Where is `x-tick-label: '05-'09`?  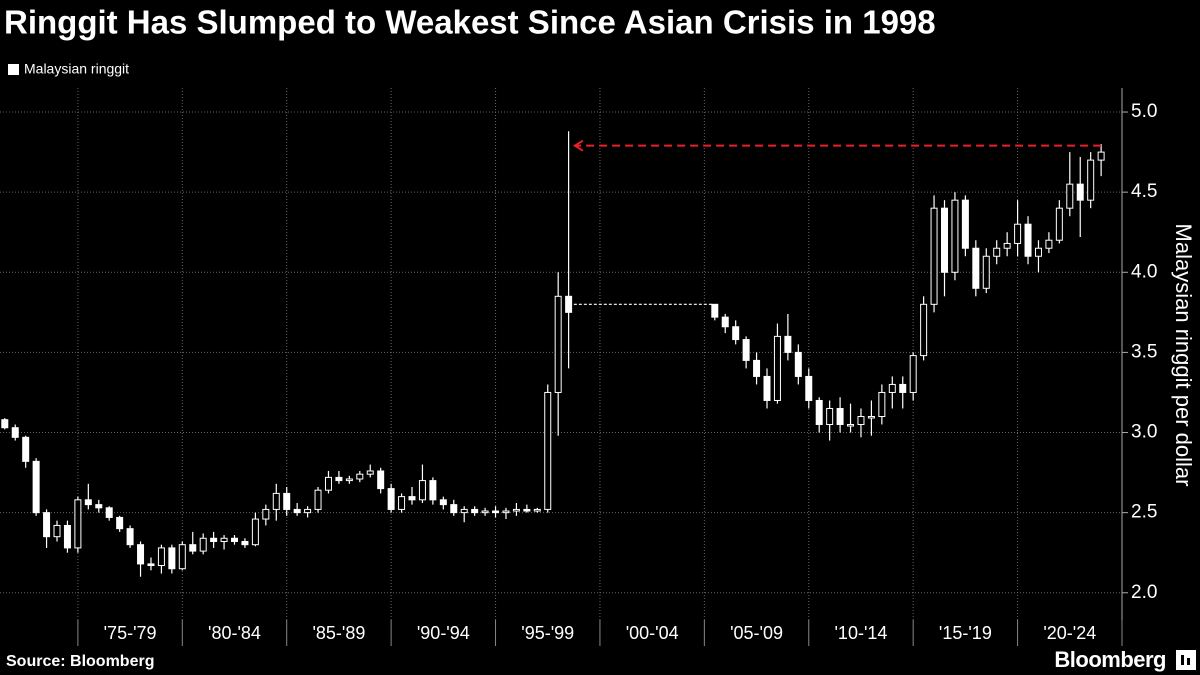
x-tick-label: '05-'09 is located at coordinates (756, 633).